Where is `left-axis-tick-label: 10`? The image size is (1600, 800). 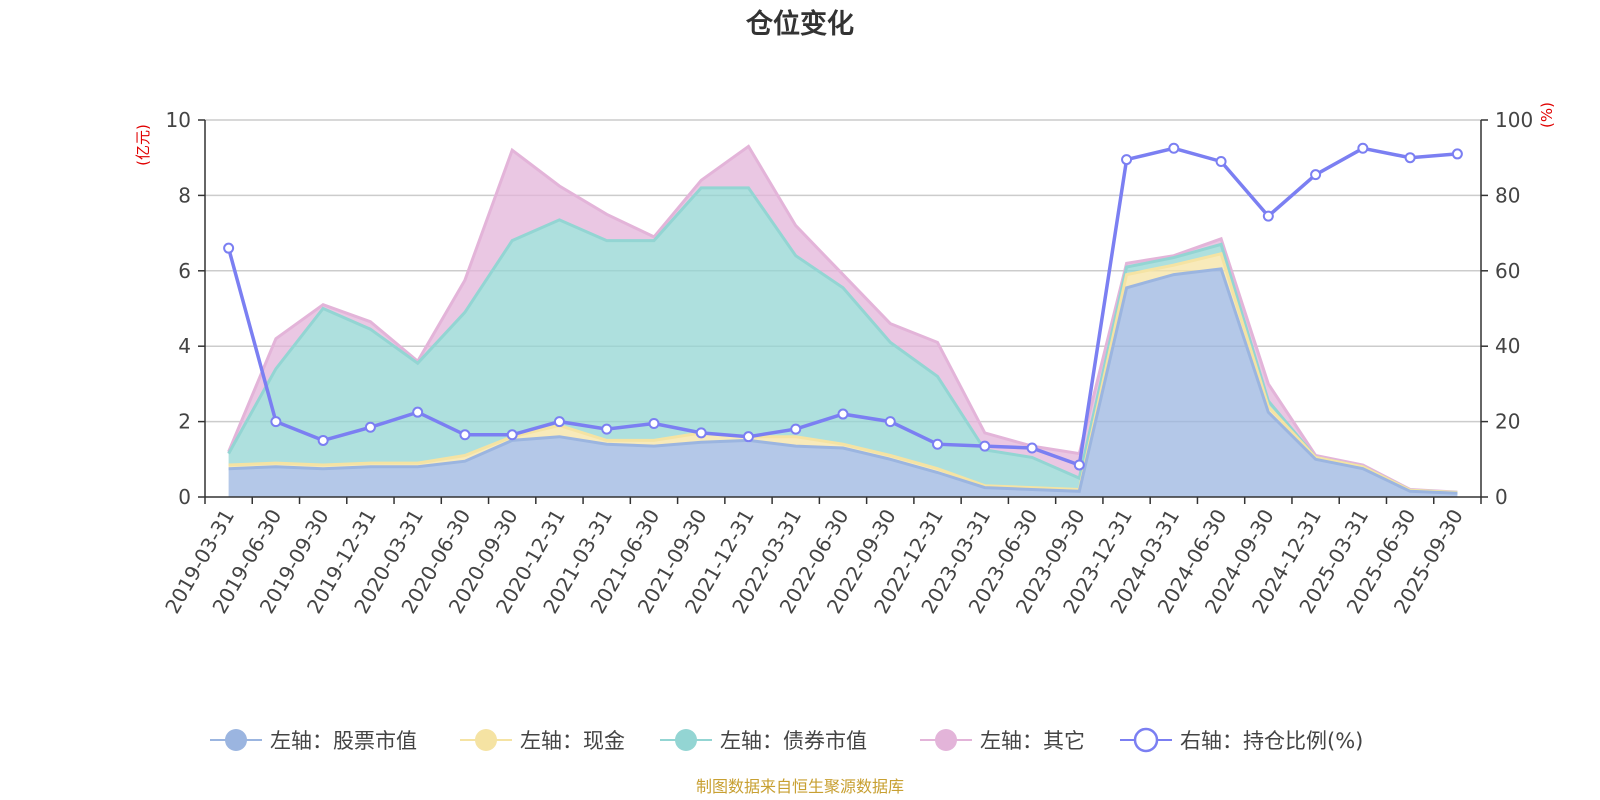 left-axis-tick-label: 10 is located at coordinates (178, 120).